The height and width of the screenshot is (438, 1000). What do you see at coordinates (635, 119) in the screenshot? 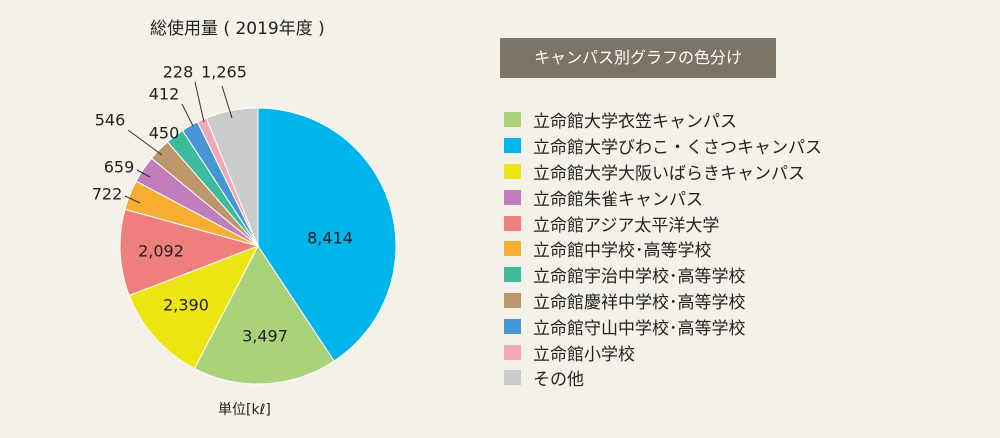
I see `legend-label: 立命館大学衣笠キャンパス` at bounding box center [635, 119].